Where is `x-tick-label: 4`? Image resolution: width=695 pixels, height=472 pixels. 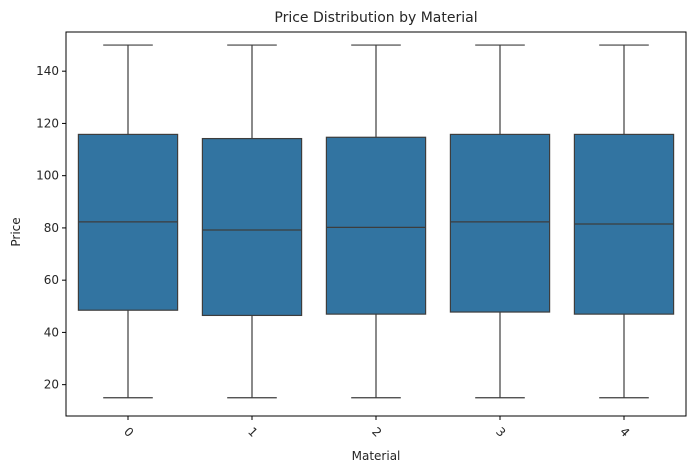
x-tick-label: 4 is located at coordinates (624, 432).